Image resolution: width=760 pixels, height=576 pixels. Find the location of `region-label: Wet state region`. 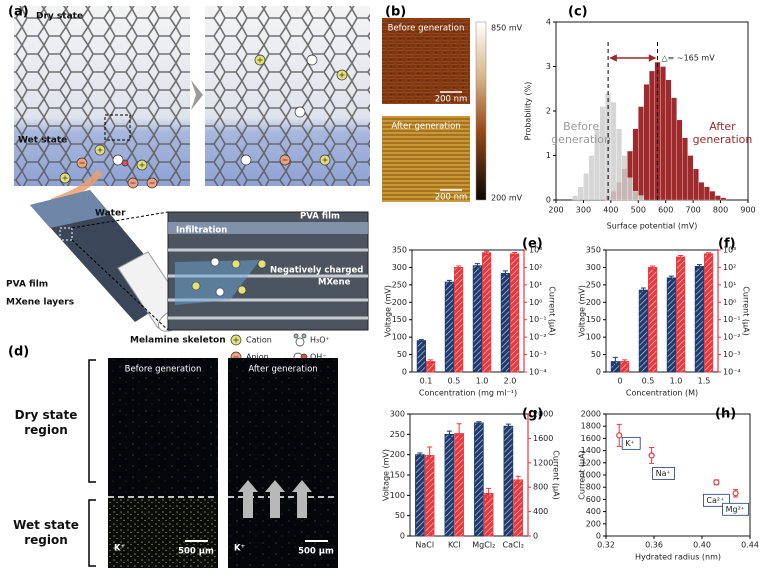

region-label: Wet state region is located at coordinates (46, 532).